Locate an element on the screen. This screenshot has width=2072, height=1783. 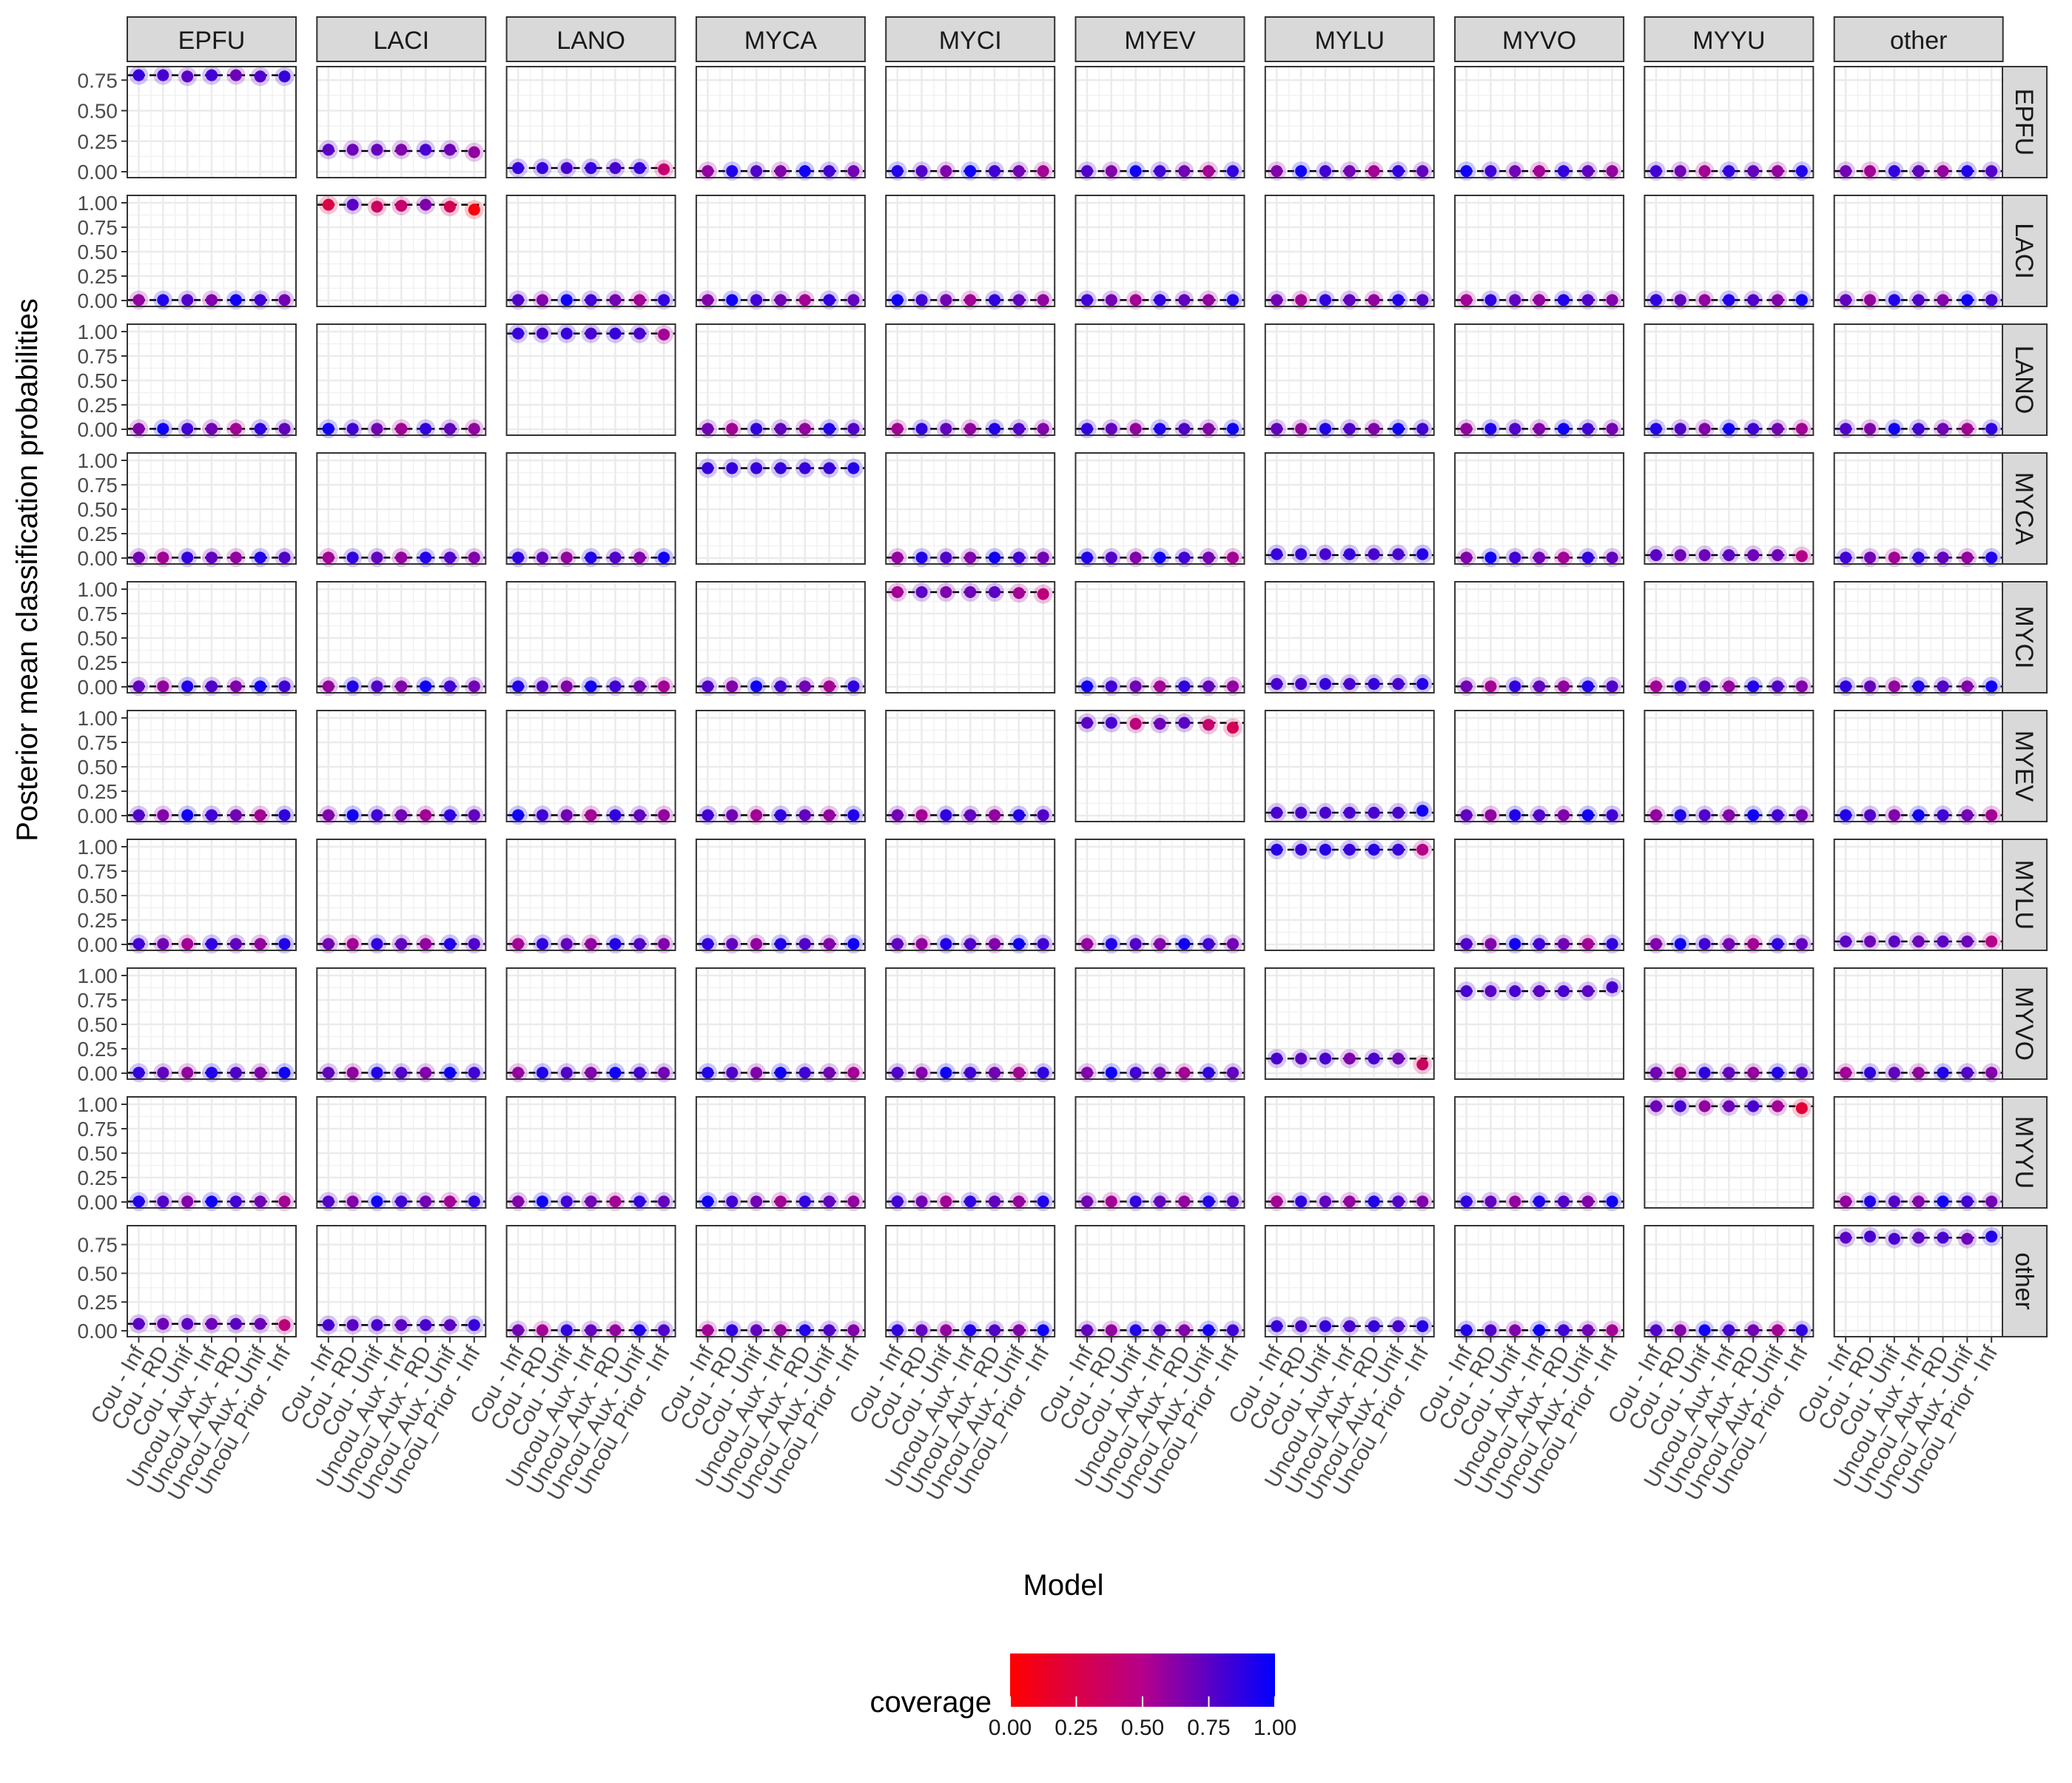
panel-lano-myvo is located at coordinates (1539, 381).